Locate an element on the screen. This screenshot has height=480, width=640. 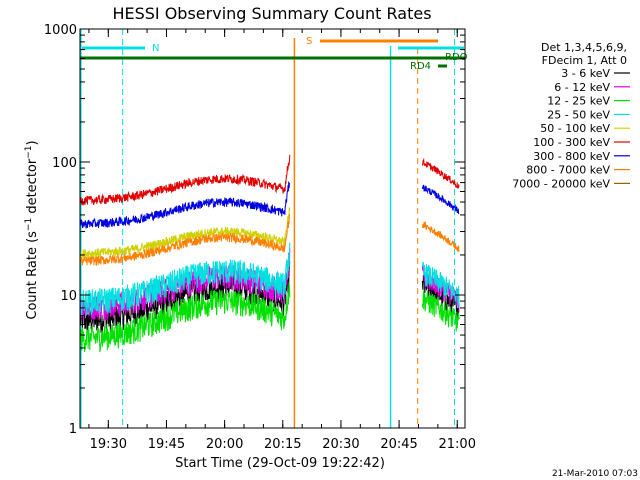
legend-label-4: 50 - 100 keV is located at coordinates (575, 128).